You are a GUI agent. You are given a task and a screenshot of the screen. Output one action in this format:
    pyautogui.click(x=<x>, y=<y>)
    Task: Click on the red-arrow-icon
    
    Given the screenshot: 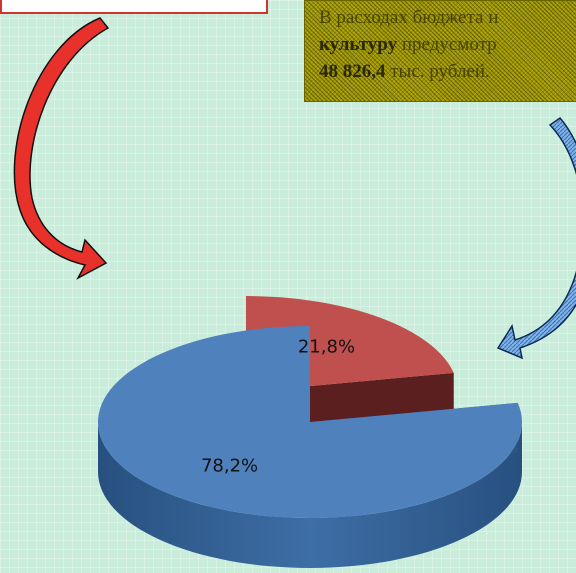 What is the action you would take?
    pyautogui.click(x=61, y=148)
    